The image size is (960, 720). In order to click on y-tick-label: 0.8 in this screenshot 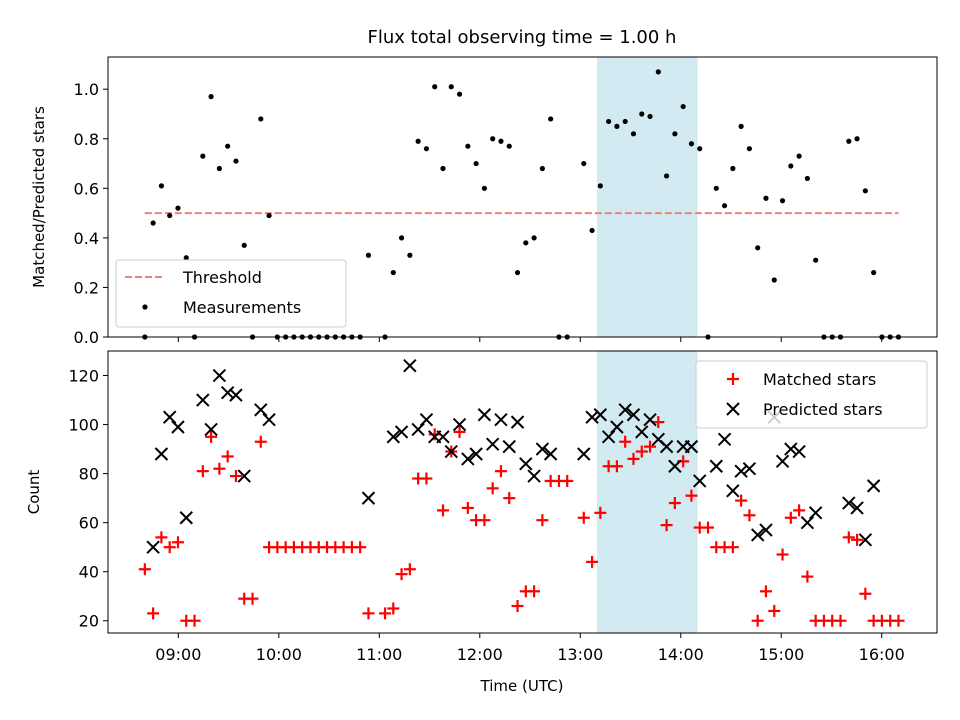, I will do `click(86, 139)`.